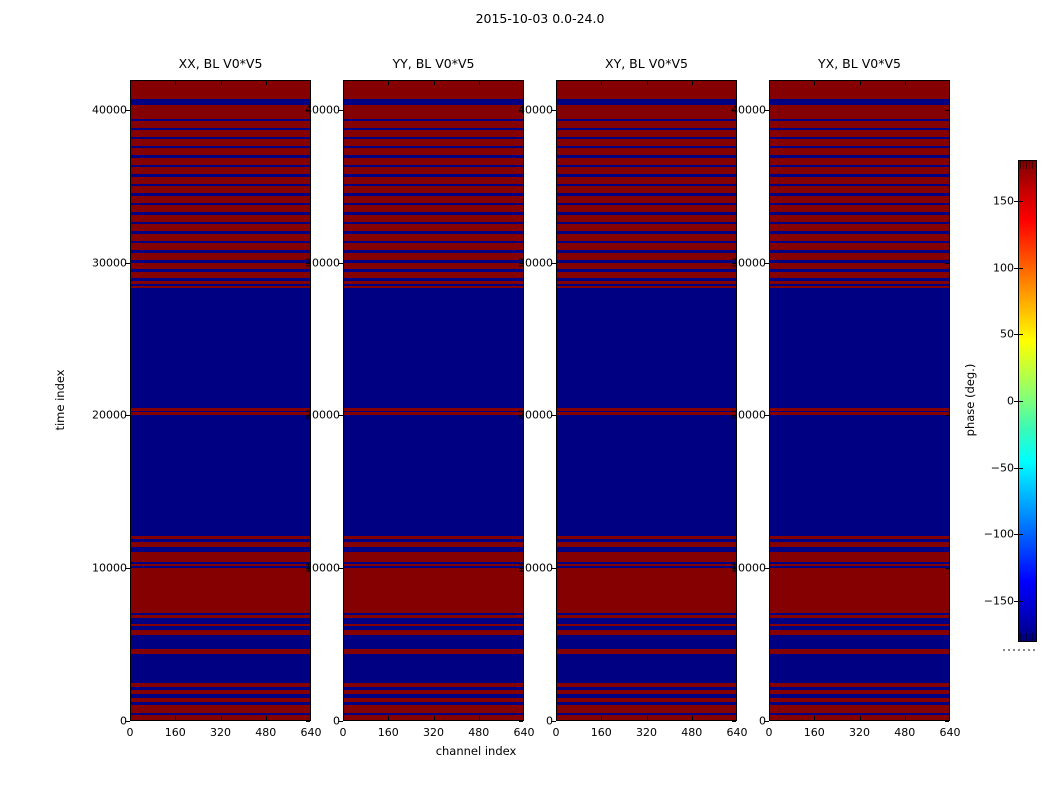 Image resolution: width=1050 pixels, height=800 pixels. I want to click on x-tick-label: 640, so click(524, 732).